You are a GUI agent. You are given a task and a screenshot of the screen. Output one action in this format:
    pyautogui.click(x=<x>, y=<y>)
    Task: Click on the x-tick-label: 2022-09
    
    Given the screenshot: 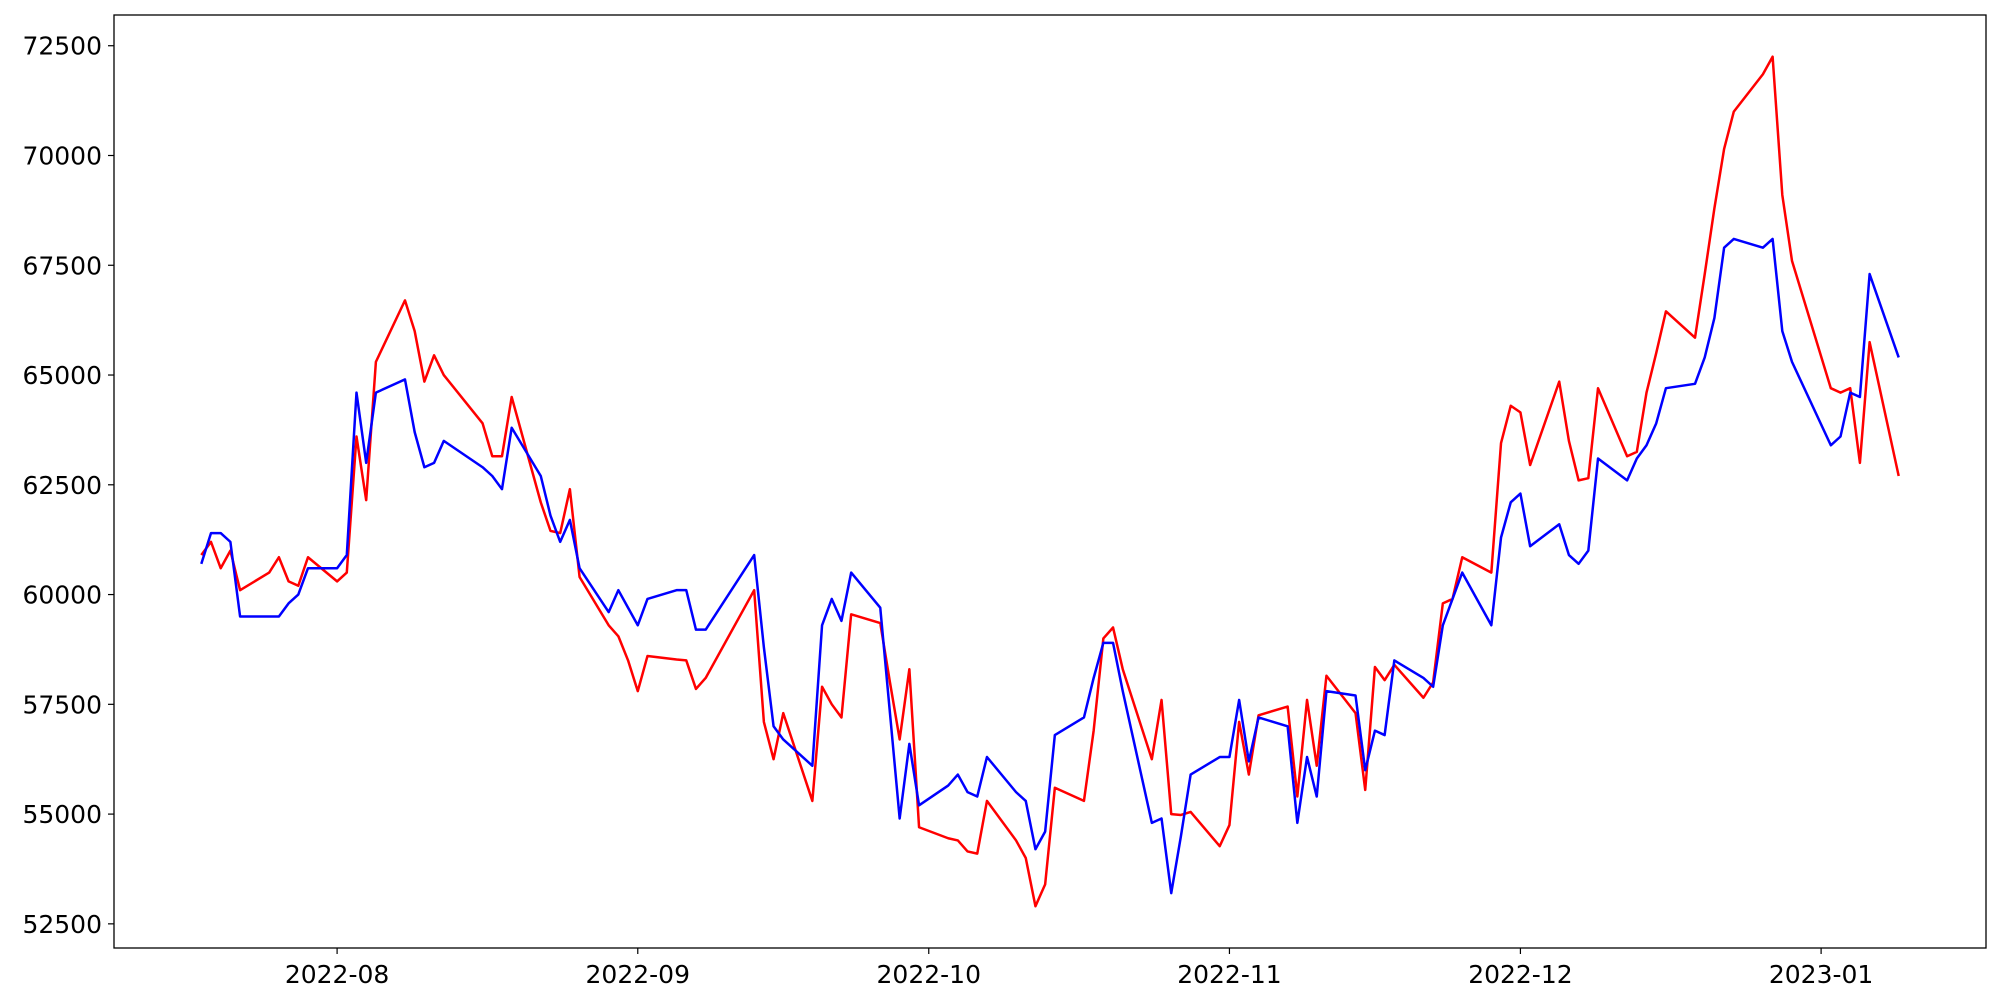 What is the action you would take?
    pyautogui.click(x=638, y=974)
    